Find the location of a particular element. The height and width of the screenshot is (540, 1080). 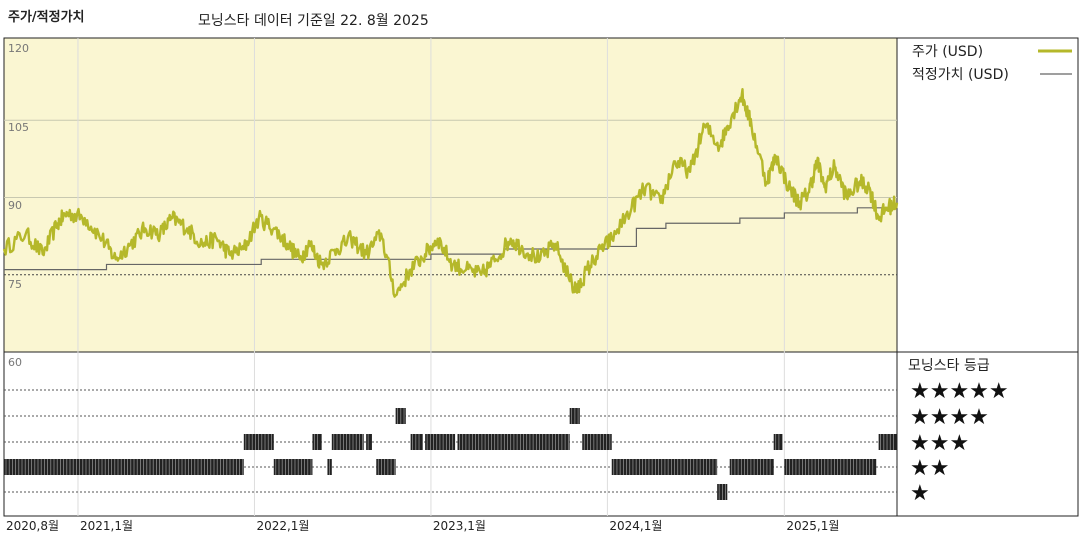

y-tick-label: 120 is located at coordinates (18, 48).